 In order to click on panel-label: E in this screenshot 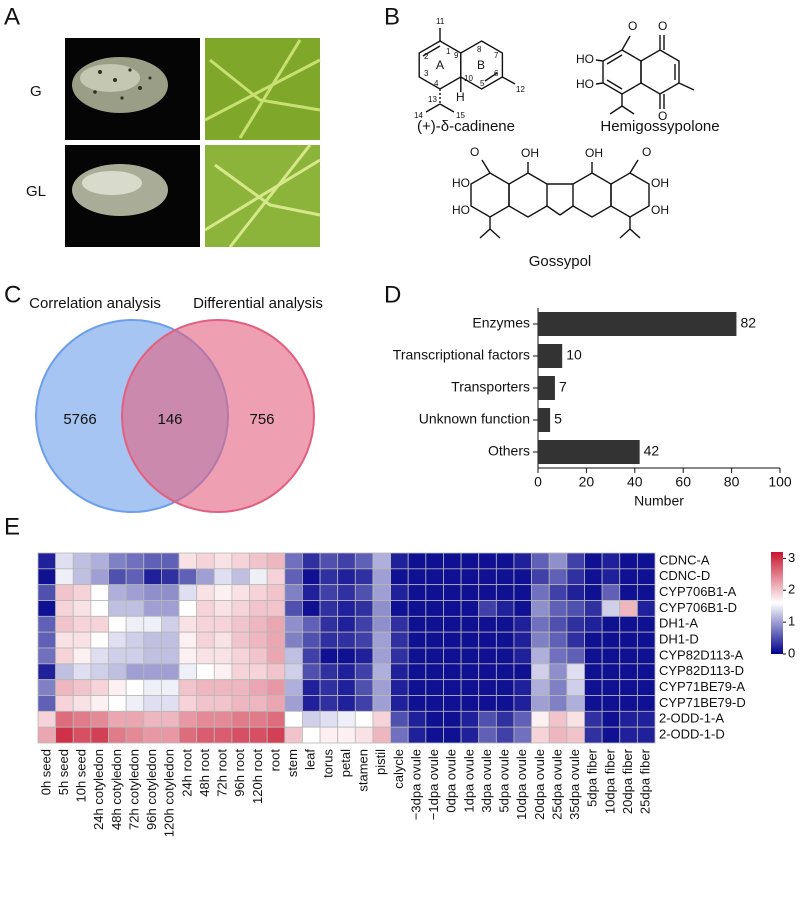, I will do `click(12, 526)`.